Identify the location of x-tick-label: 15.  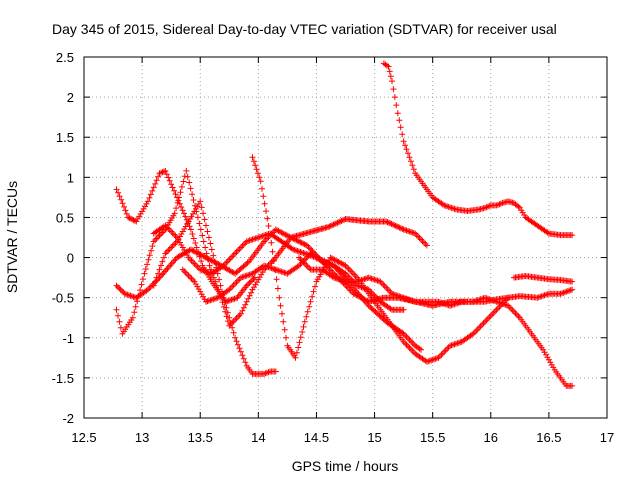
(374, 437).